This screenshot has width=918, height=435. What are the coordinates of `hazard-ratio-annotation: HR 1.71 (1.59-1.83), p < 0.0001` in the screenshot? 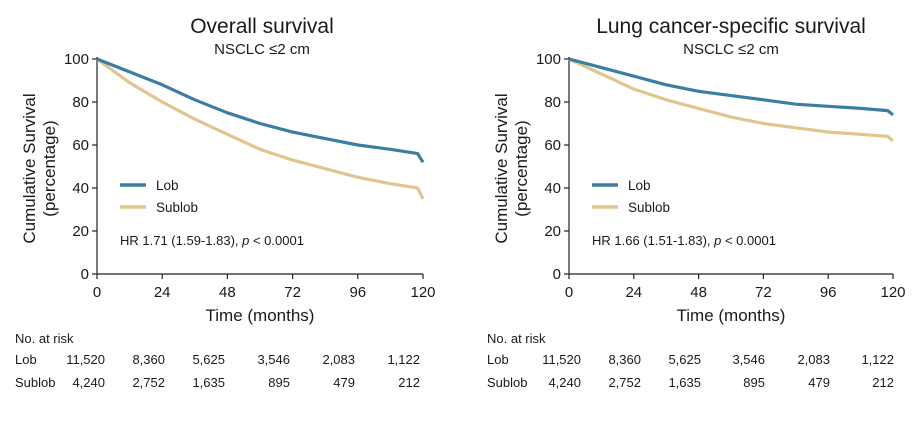 It's located at (212, 240).